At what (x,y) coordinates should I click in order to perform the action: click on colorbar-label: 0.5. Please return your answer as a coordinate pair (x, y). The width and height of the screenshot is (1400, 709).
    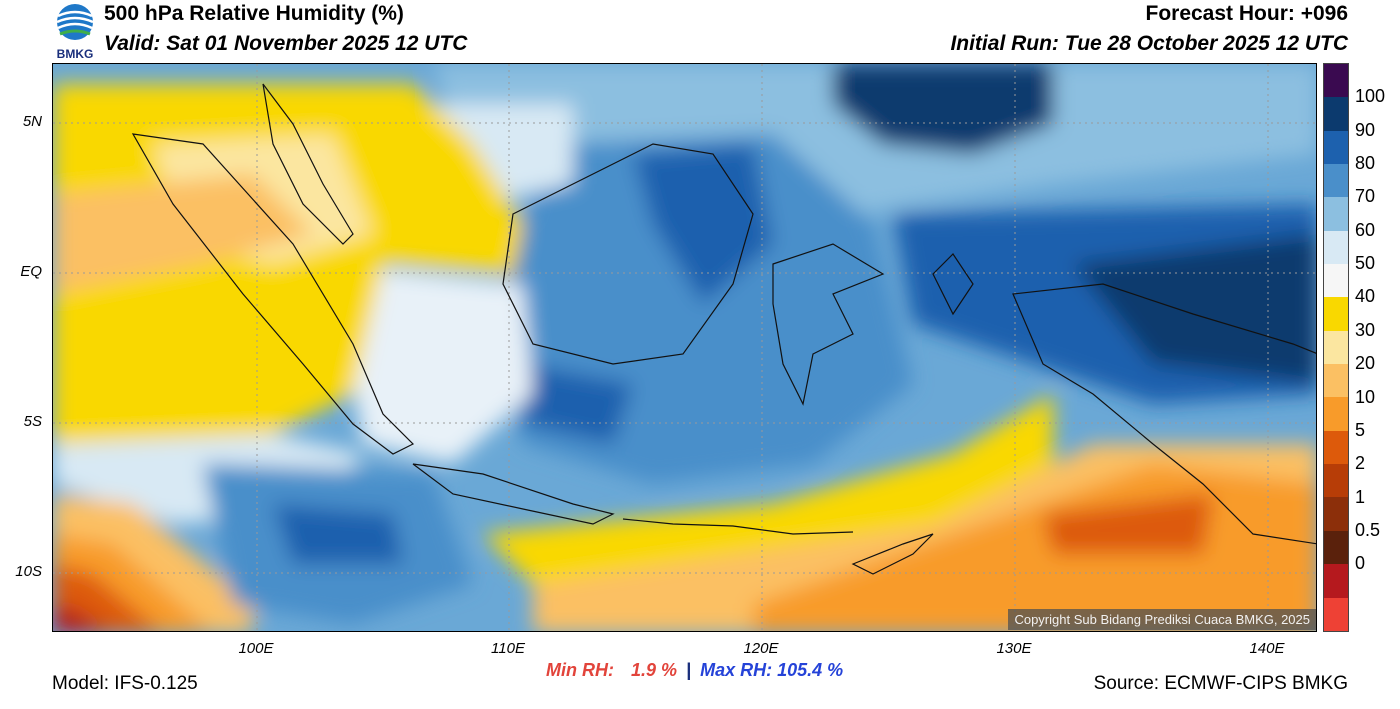
    Looking at the image, I should click on (1368, 529).